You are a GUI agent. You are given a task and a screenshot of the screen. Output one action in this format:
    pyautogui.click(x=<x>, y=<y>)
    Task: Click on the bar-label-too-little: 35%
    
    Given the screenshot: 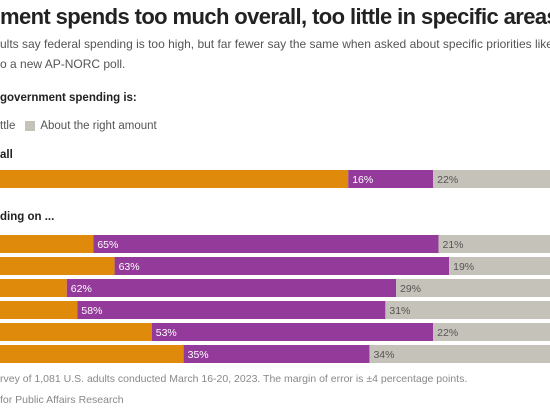 What is the action you would take?
    pyautogui.click(x=198, y=355)
    